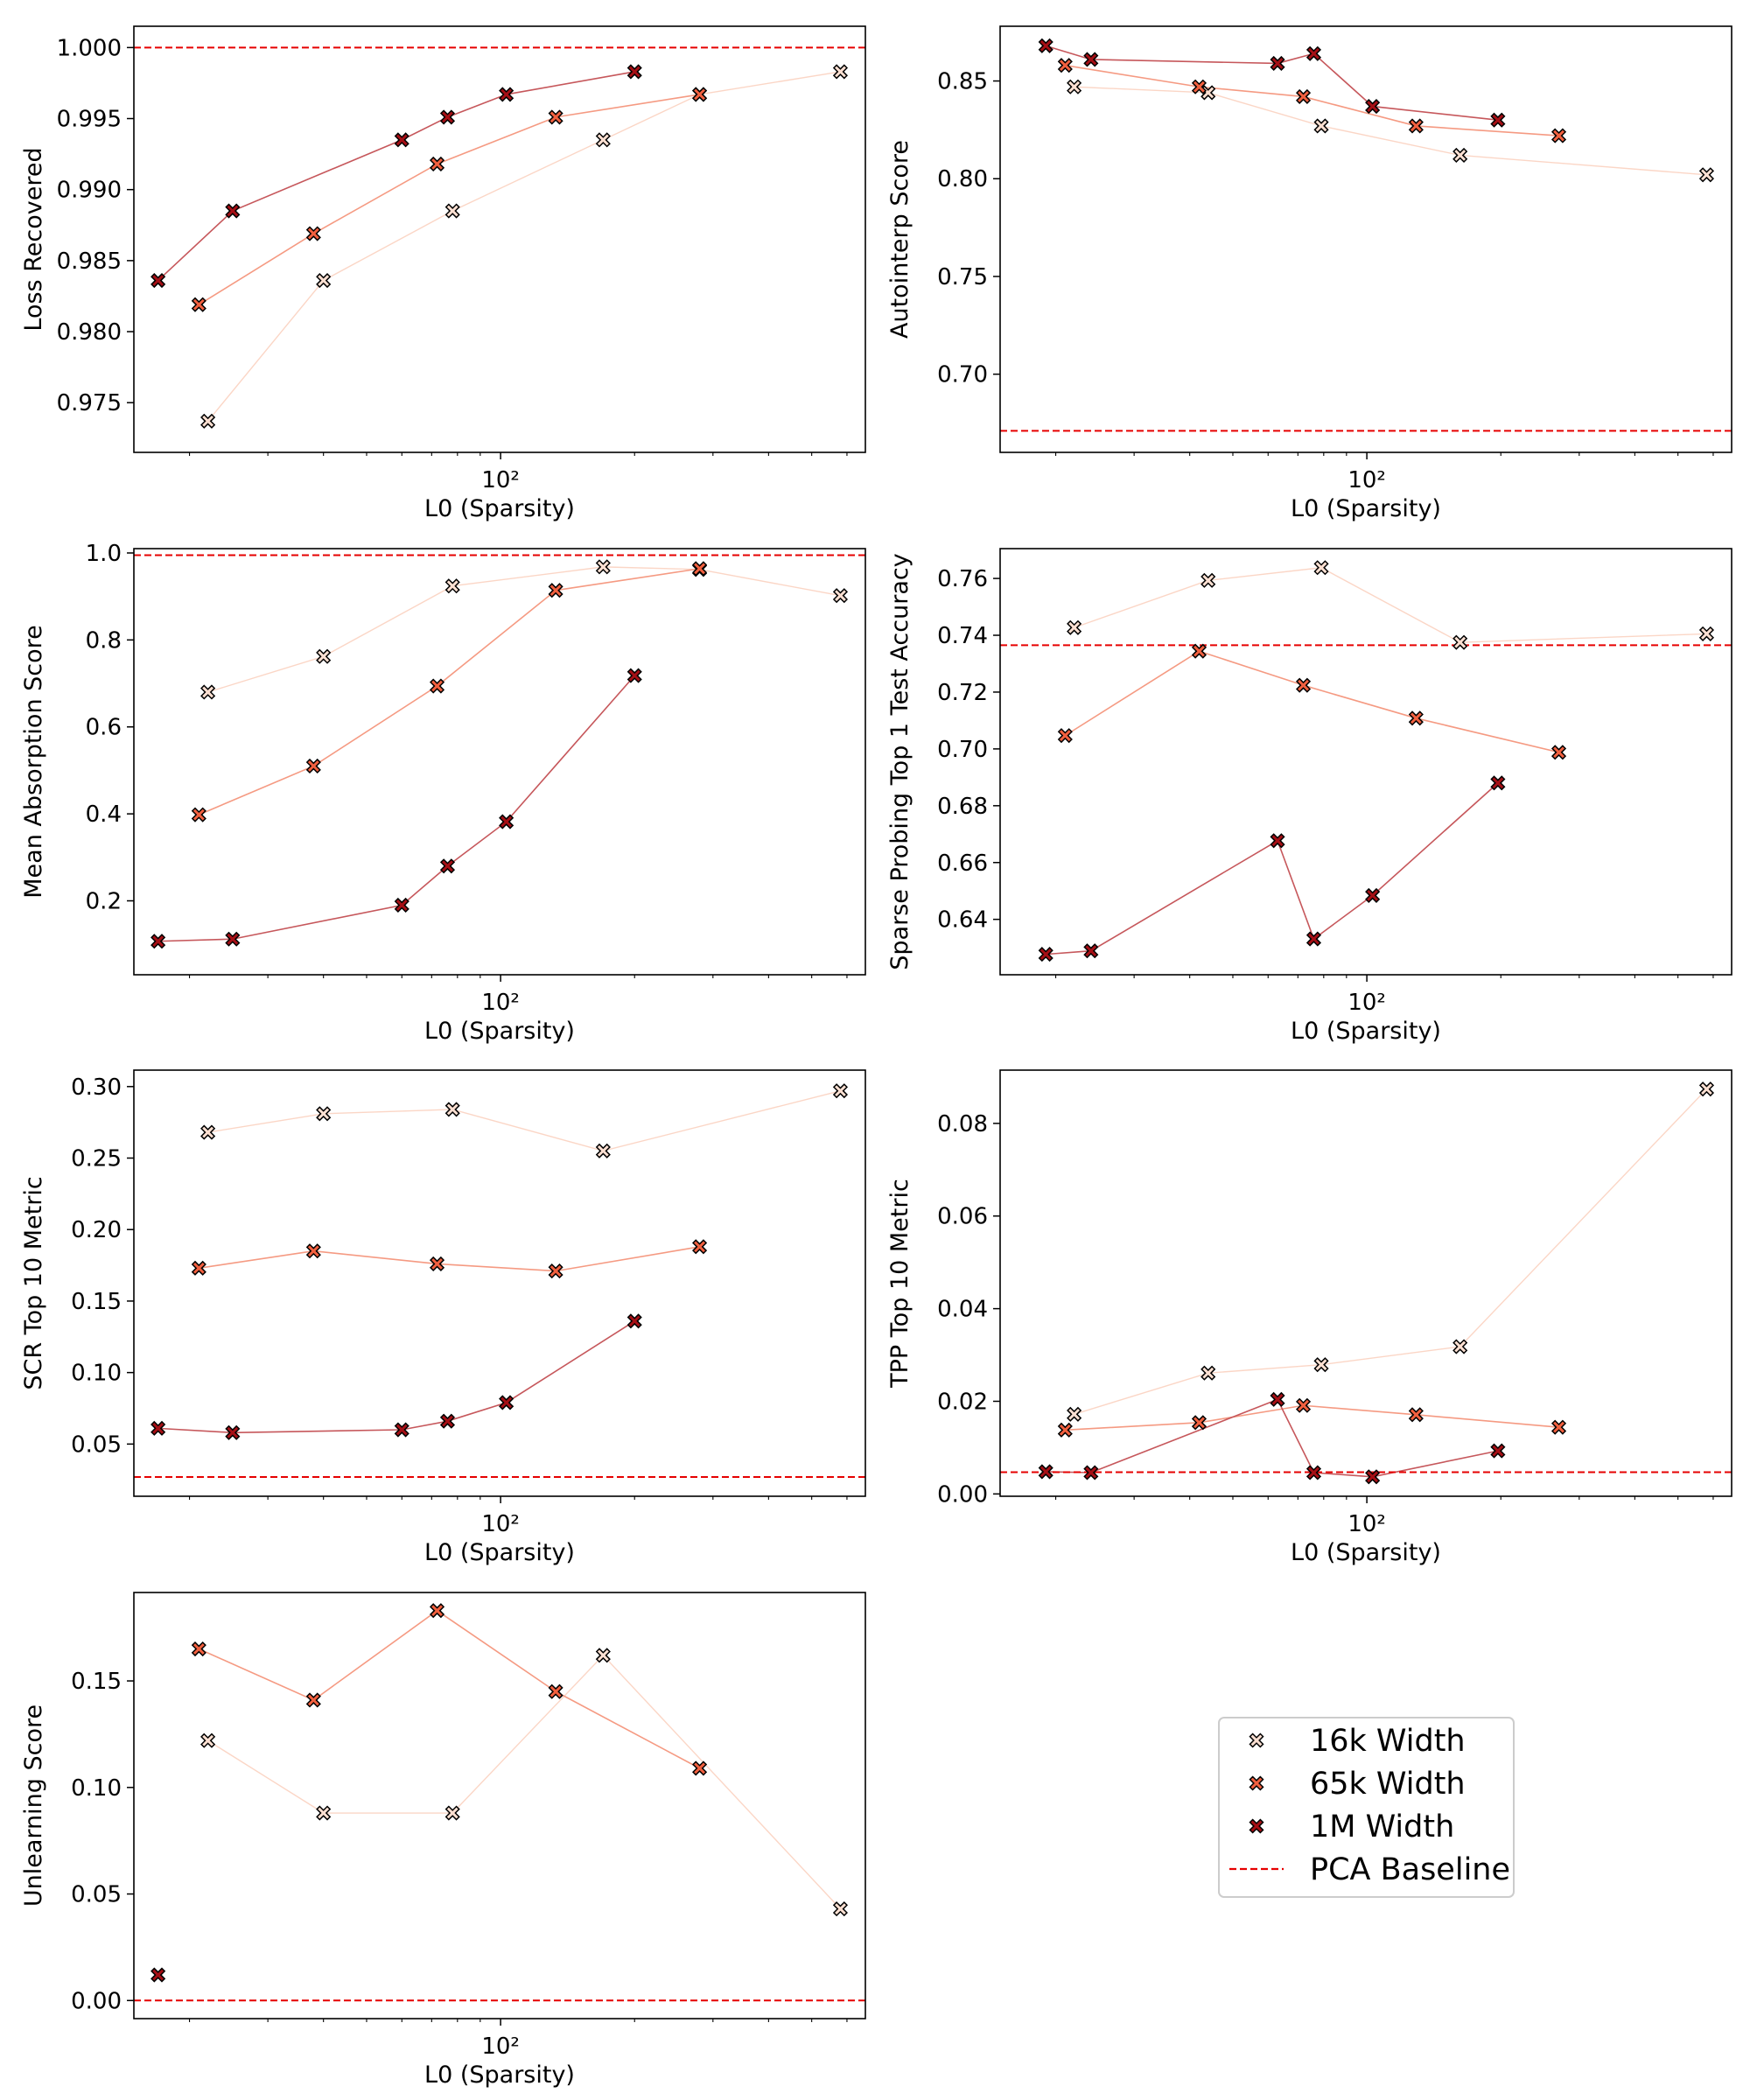  Describe the element at coordinates (962, 375) in the screenshot. I see `y-tick-label: 0.70` at that location.